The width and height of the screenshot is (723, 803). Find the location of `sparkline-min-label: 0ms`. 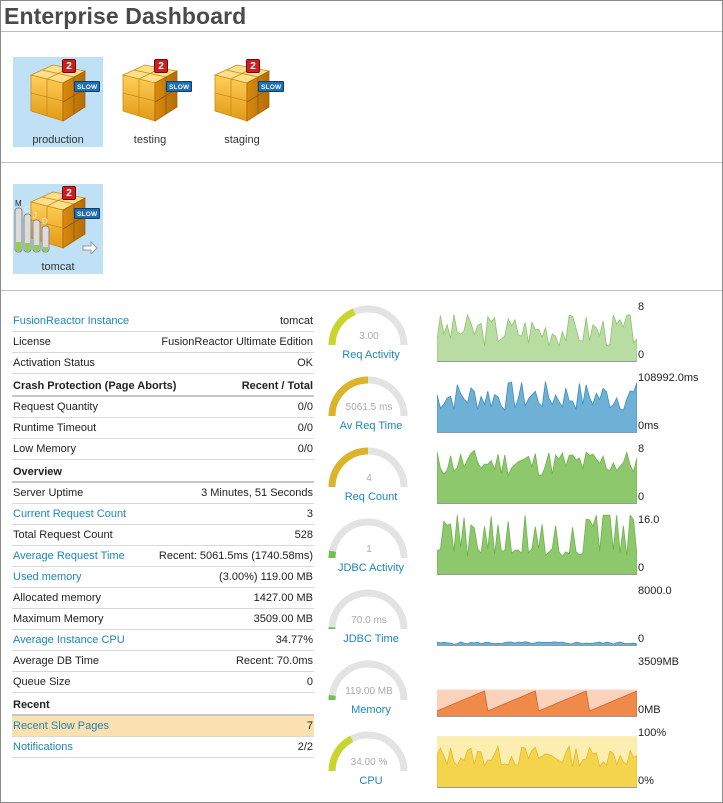

sparkline-min-label: 0ms is located at coordinates (648, 426).